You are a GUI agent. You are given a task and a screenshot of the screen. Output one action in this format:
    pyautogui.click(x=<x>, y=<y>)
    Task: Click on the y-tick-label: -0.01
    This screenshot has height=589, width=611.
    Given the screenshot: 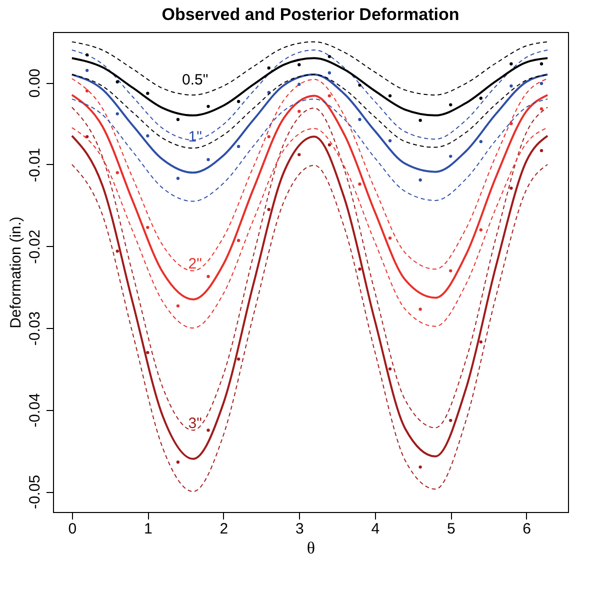 What is the action you would take?
    pyautogui.click(x=35, y=165)
    